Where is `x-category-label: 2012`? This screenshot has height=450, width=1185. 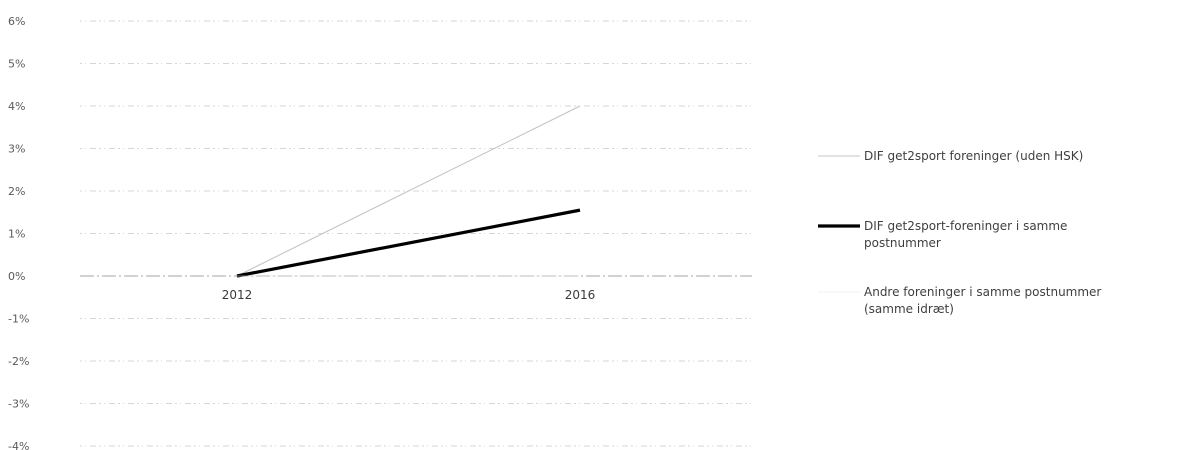 x-category-label: 2012 is located at coordinates (237, 295).